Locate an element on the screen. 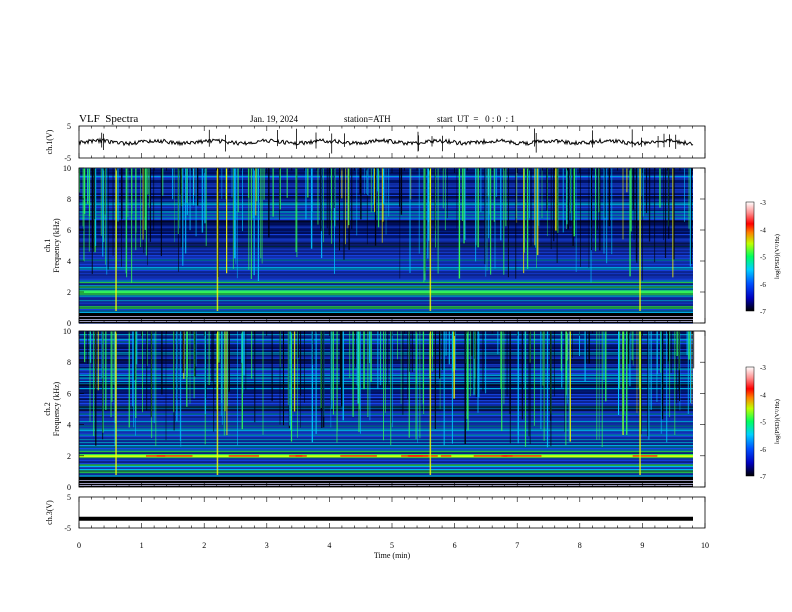  y-axis-label: ch.2 is located at coordinates (47, 409).